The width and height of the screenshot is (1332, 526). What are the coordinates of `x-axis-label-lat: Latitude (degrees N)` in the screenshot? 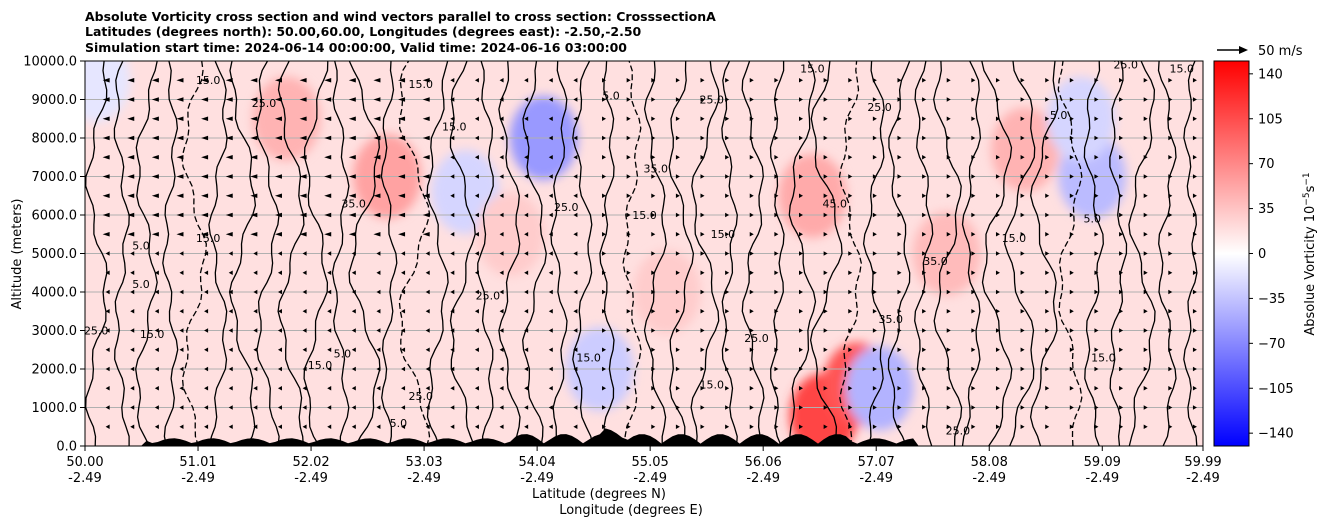 It's located at (599, 494).